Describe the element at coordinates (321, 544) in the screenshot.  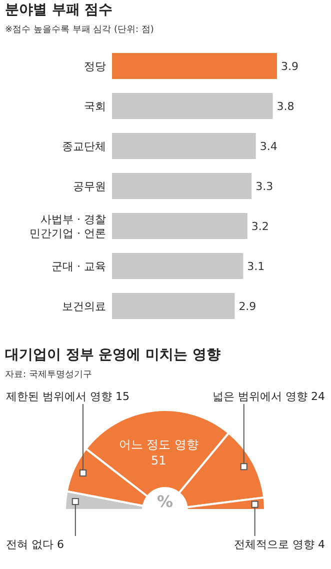
I see `data-label: 4` at that location.